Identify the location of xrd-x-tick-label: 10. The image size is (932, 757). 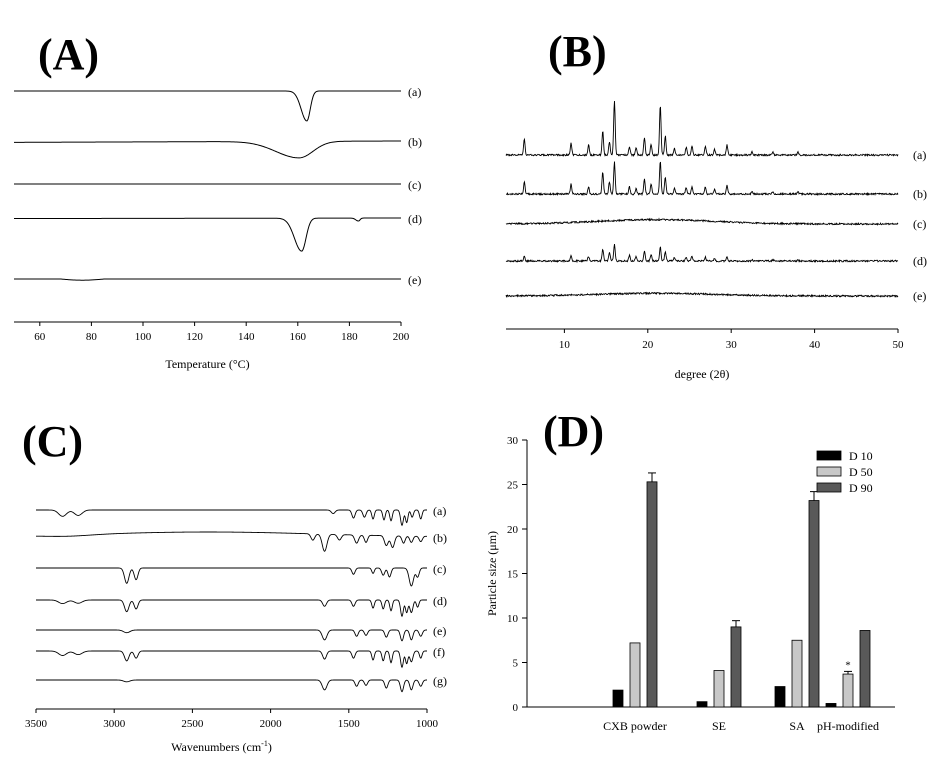
(565, 345).